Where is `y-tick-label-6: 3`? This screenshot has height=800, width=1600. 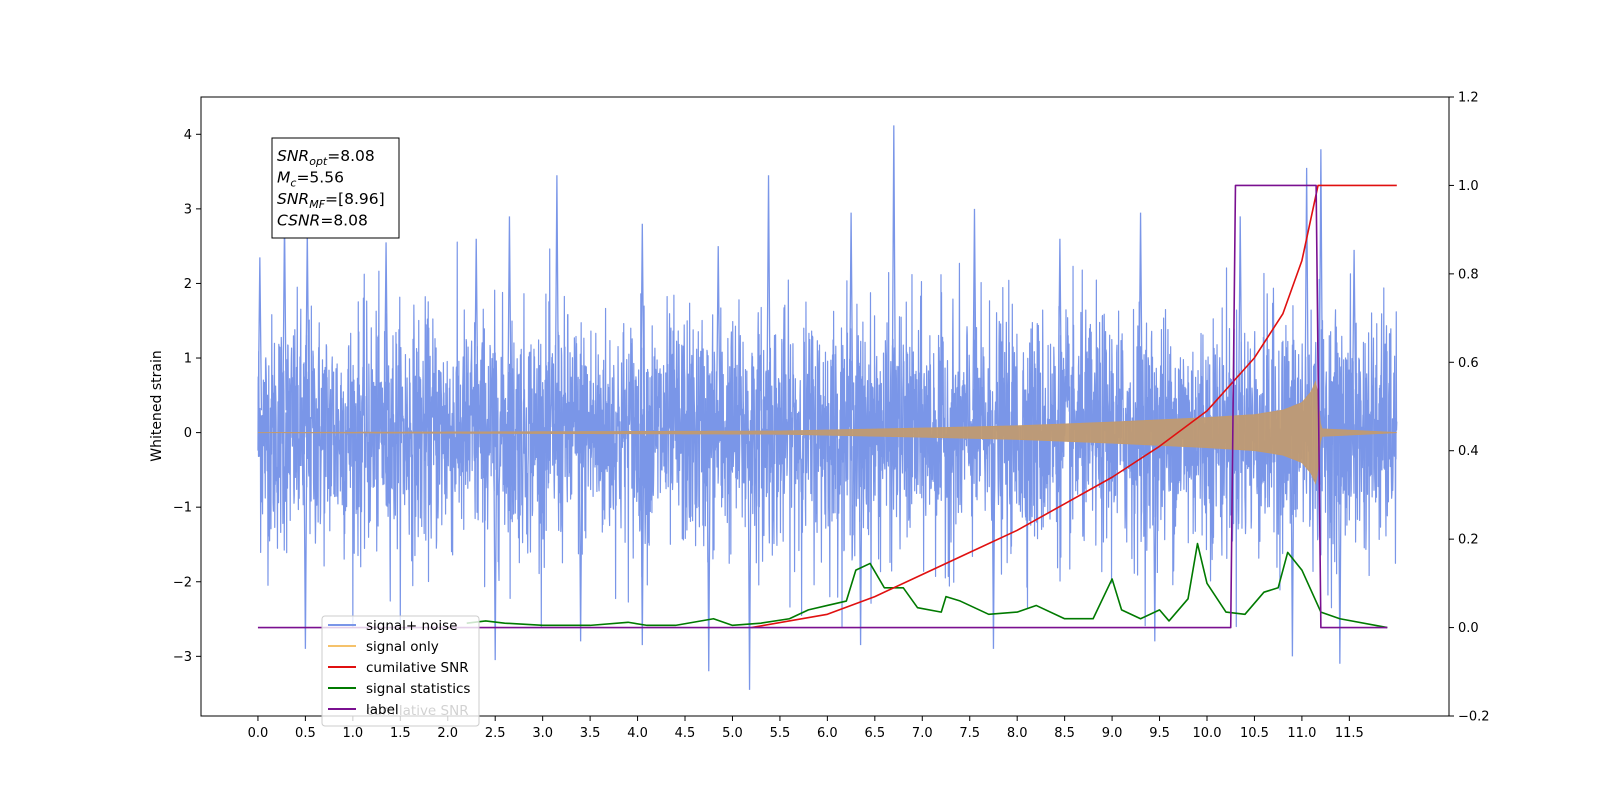
y-tick-label-6: 3 is located at coordinates (188, 209).